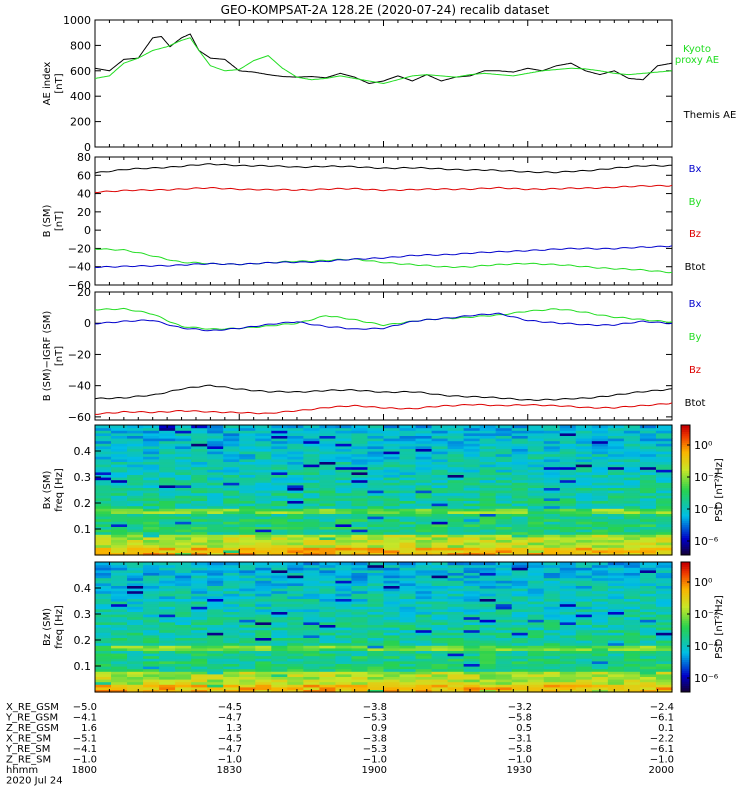 The height and width of the screenshot is (800, 750). Describe the element at coordinates (234, 728) in the screenshot. I see `ephemeris-value: 1.3` at that location.